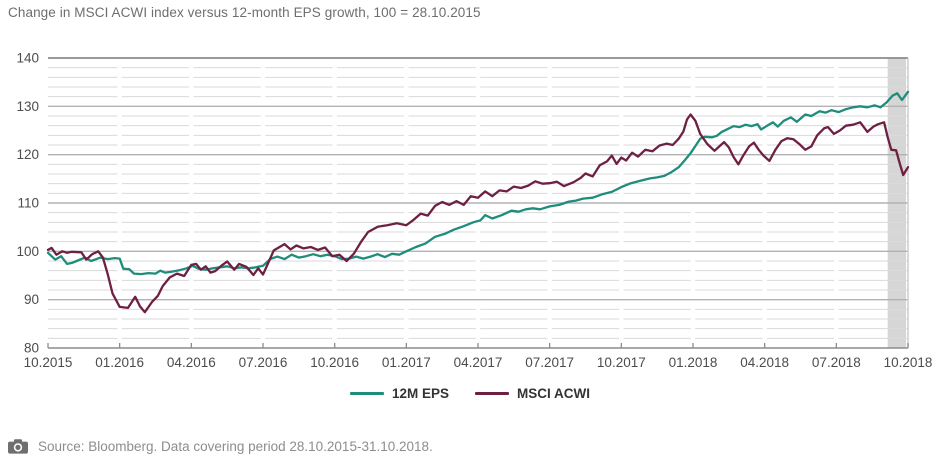 This screenshot has width=940, height=466. I want to click on y-tick-label: 80, so click(31, 348).